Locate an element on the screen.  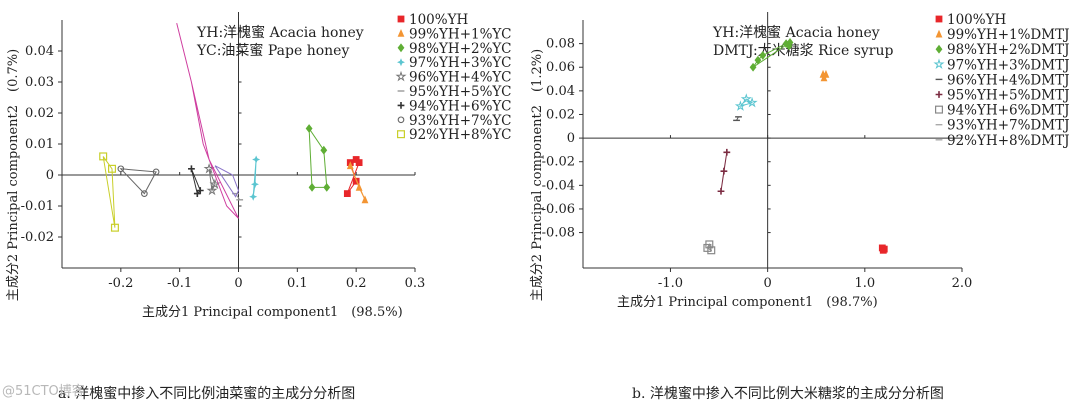
legend-label: 95%YH+5%DMTJ is located at coordinates (1008, 96).